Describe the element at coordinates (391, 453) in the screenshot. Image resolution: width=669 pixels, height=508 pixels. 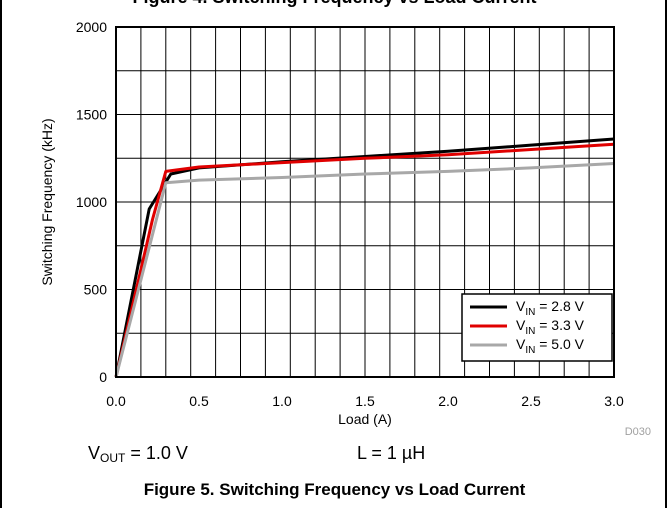
I see `inductor-condition: L = 1 µH` at that location.